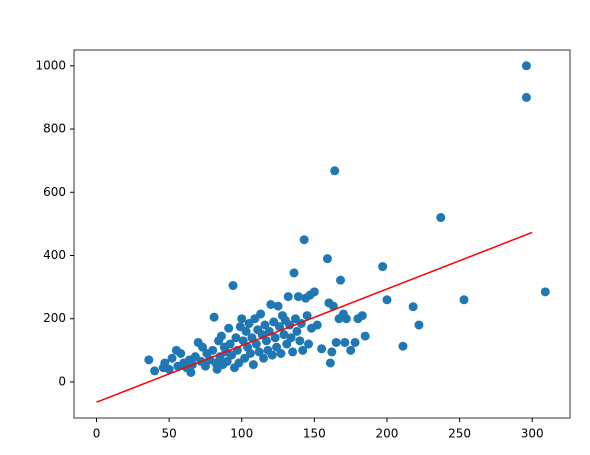 Image resolution: width=590 pixels, height=455 pixels. Describe the element at coordinates (168, 434) in the screenshot. I see `x-tick-label: 50` at that location.